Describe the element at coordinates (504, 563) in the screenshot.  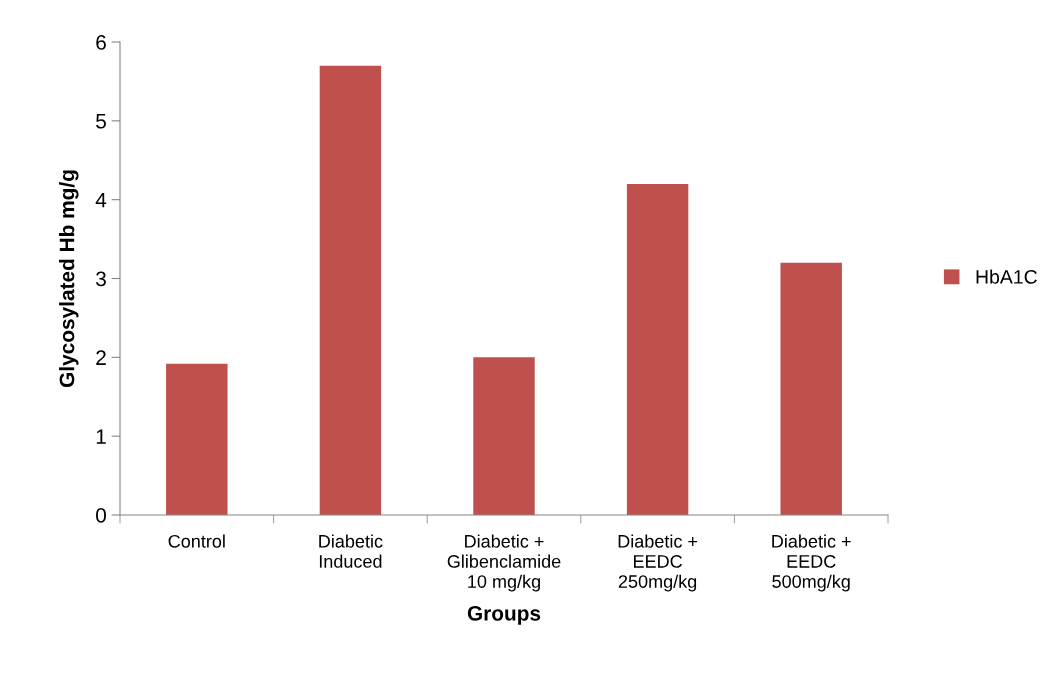
I see `x-tick-label: Diabetic + Glibenclamide 10 mg/kg` at that location.